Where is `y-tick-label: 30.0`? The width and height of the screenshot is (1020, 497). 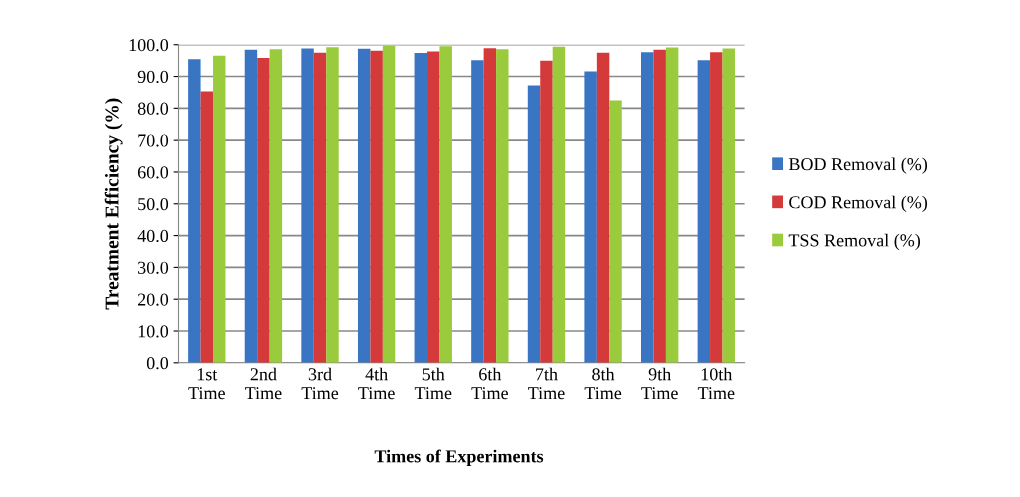
y-tick-label: 30.0 is located at coordinates (153, 267).